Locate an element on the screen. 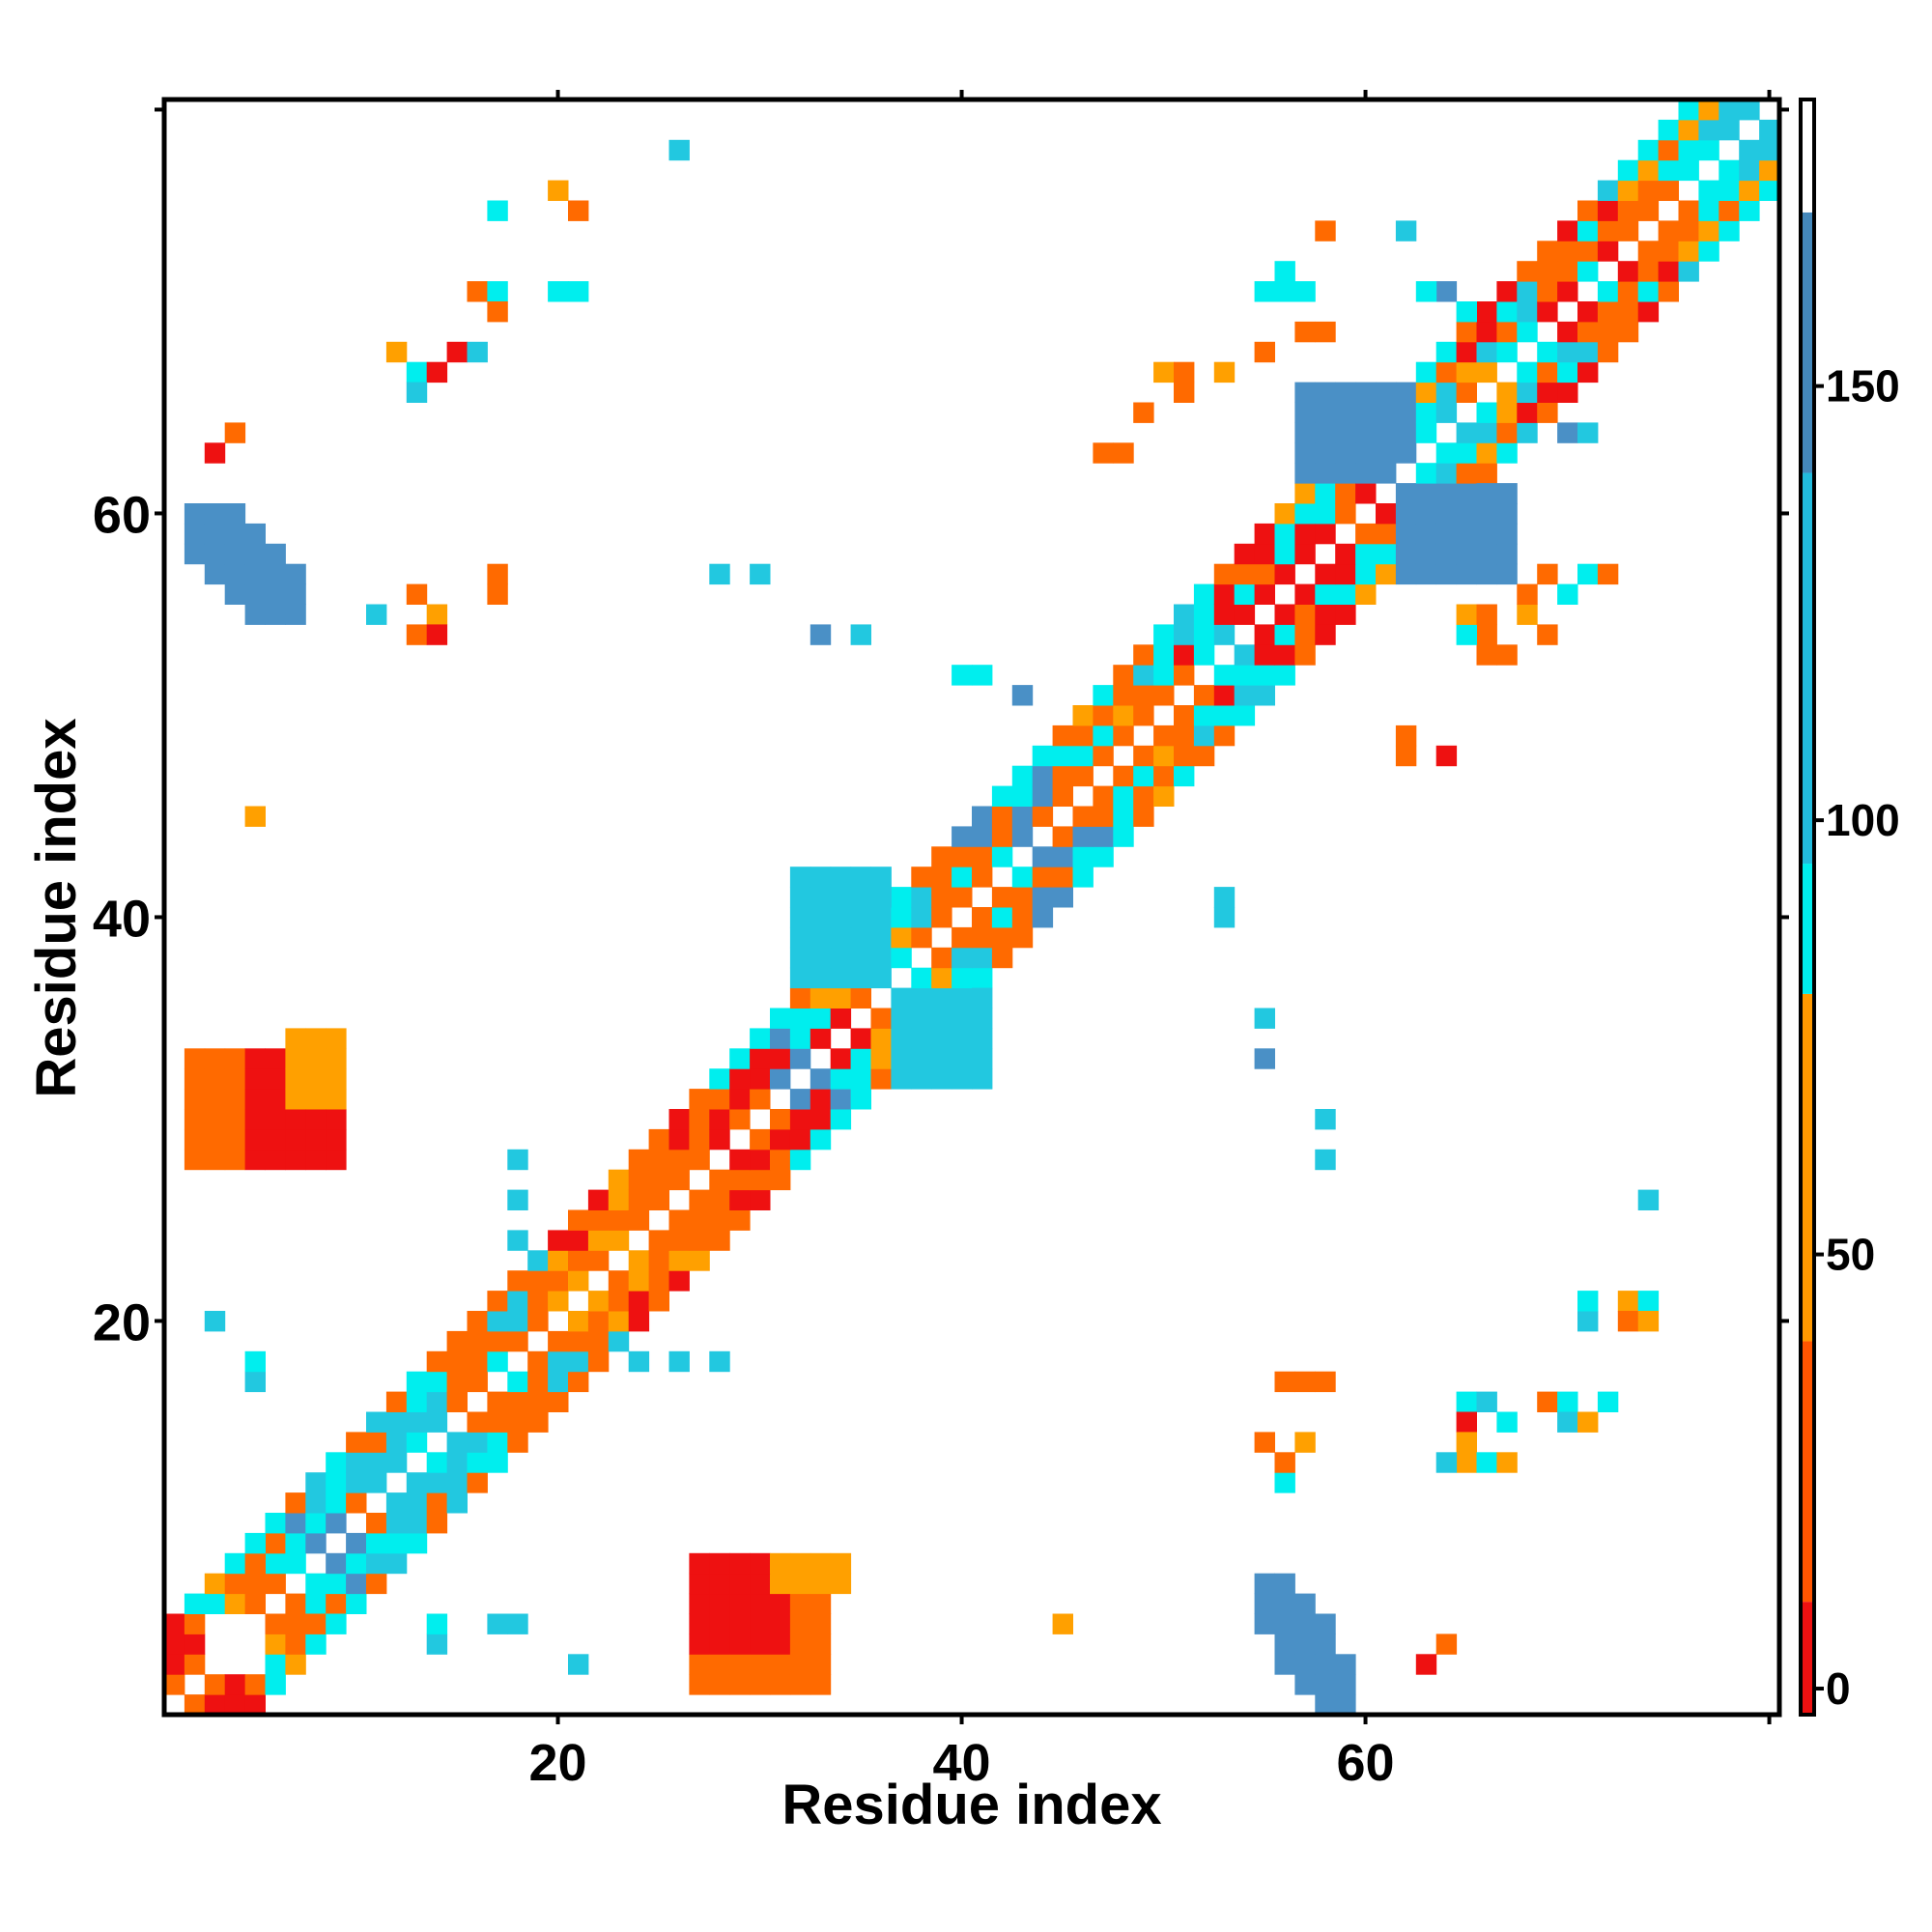 The width and height of the screenshot is (1932, 1932). x-tick-label: 20 is located at coordinates (558, 1763).